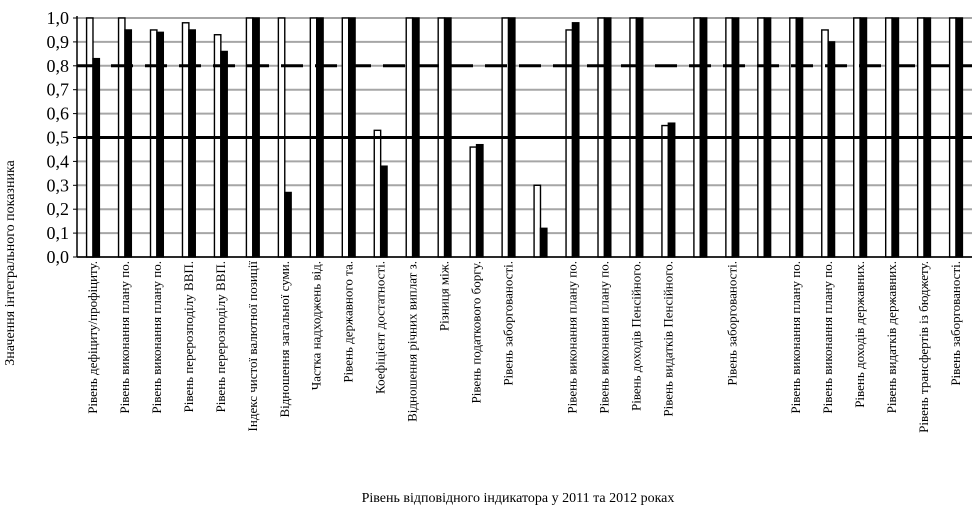  I want to click on x-tick-label: Коефіцієнт достатності., so click(380, 327).